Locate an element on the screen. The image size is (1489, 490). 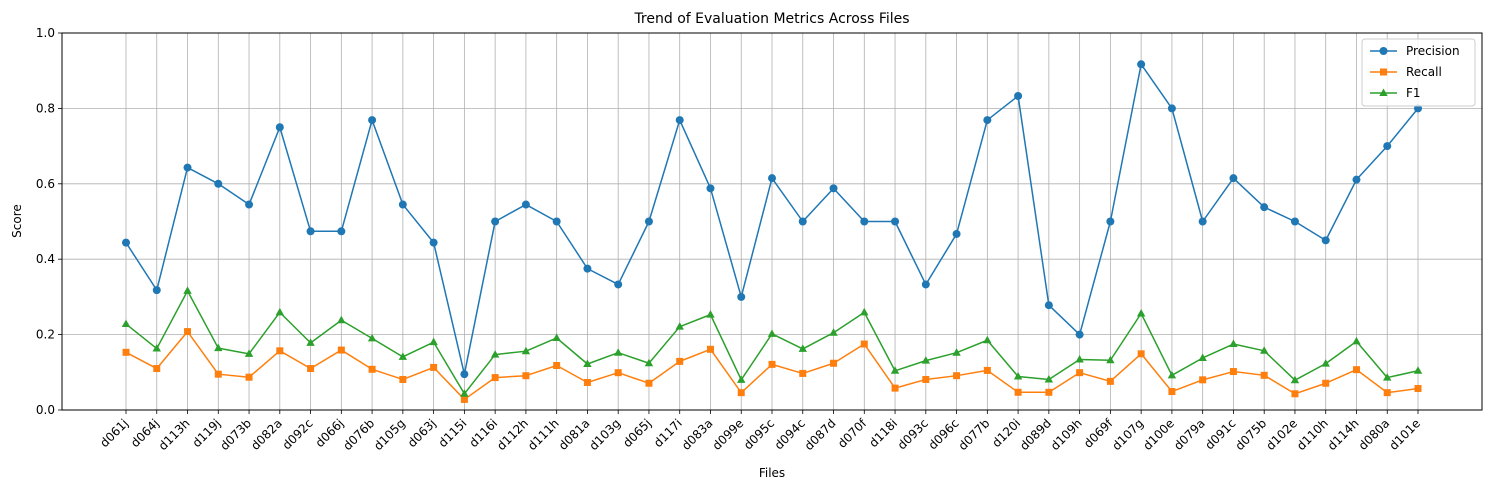
y-tick-label: 1.0 is located at coordinates (45, 33).